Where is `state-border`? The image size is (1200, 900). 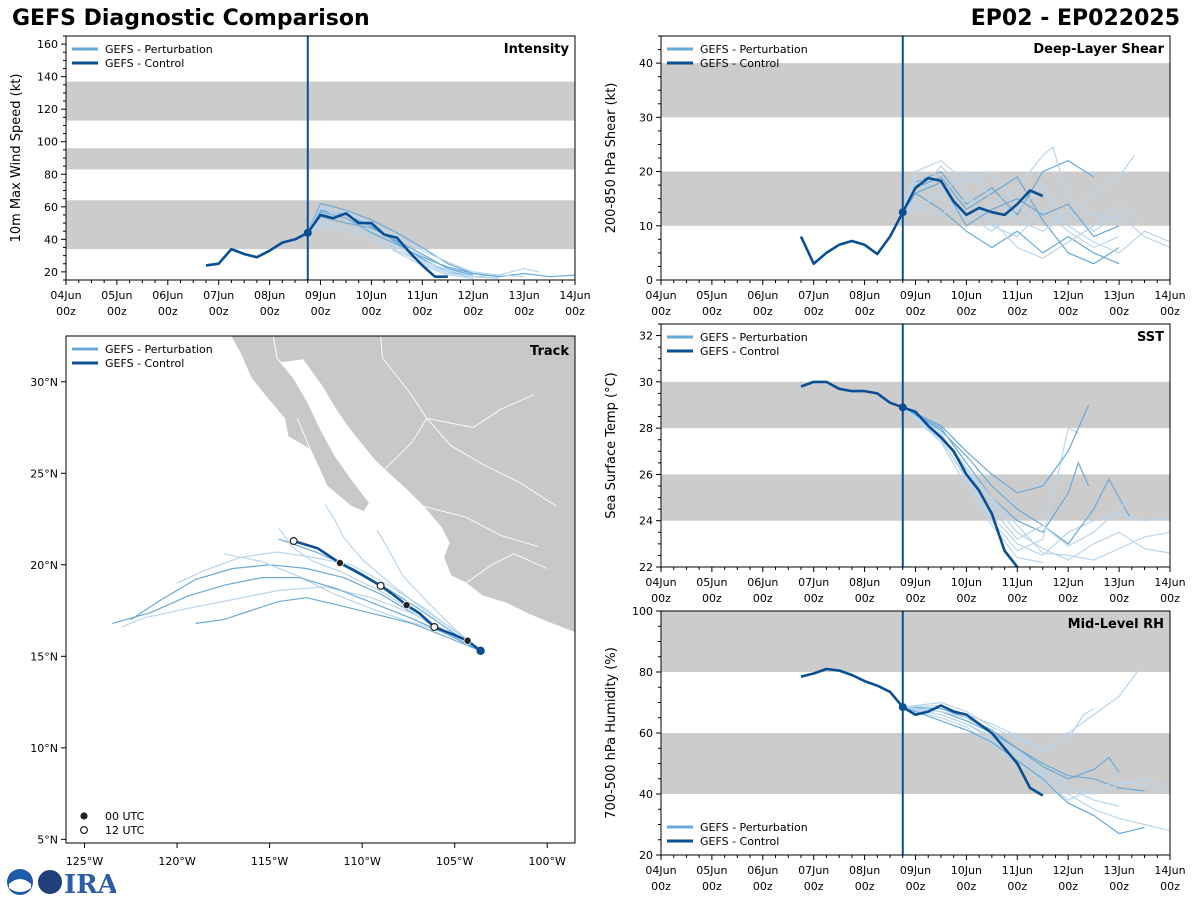
state-border is located at coordinates (480, 411).